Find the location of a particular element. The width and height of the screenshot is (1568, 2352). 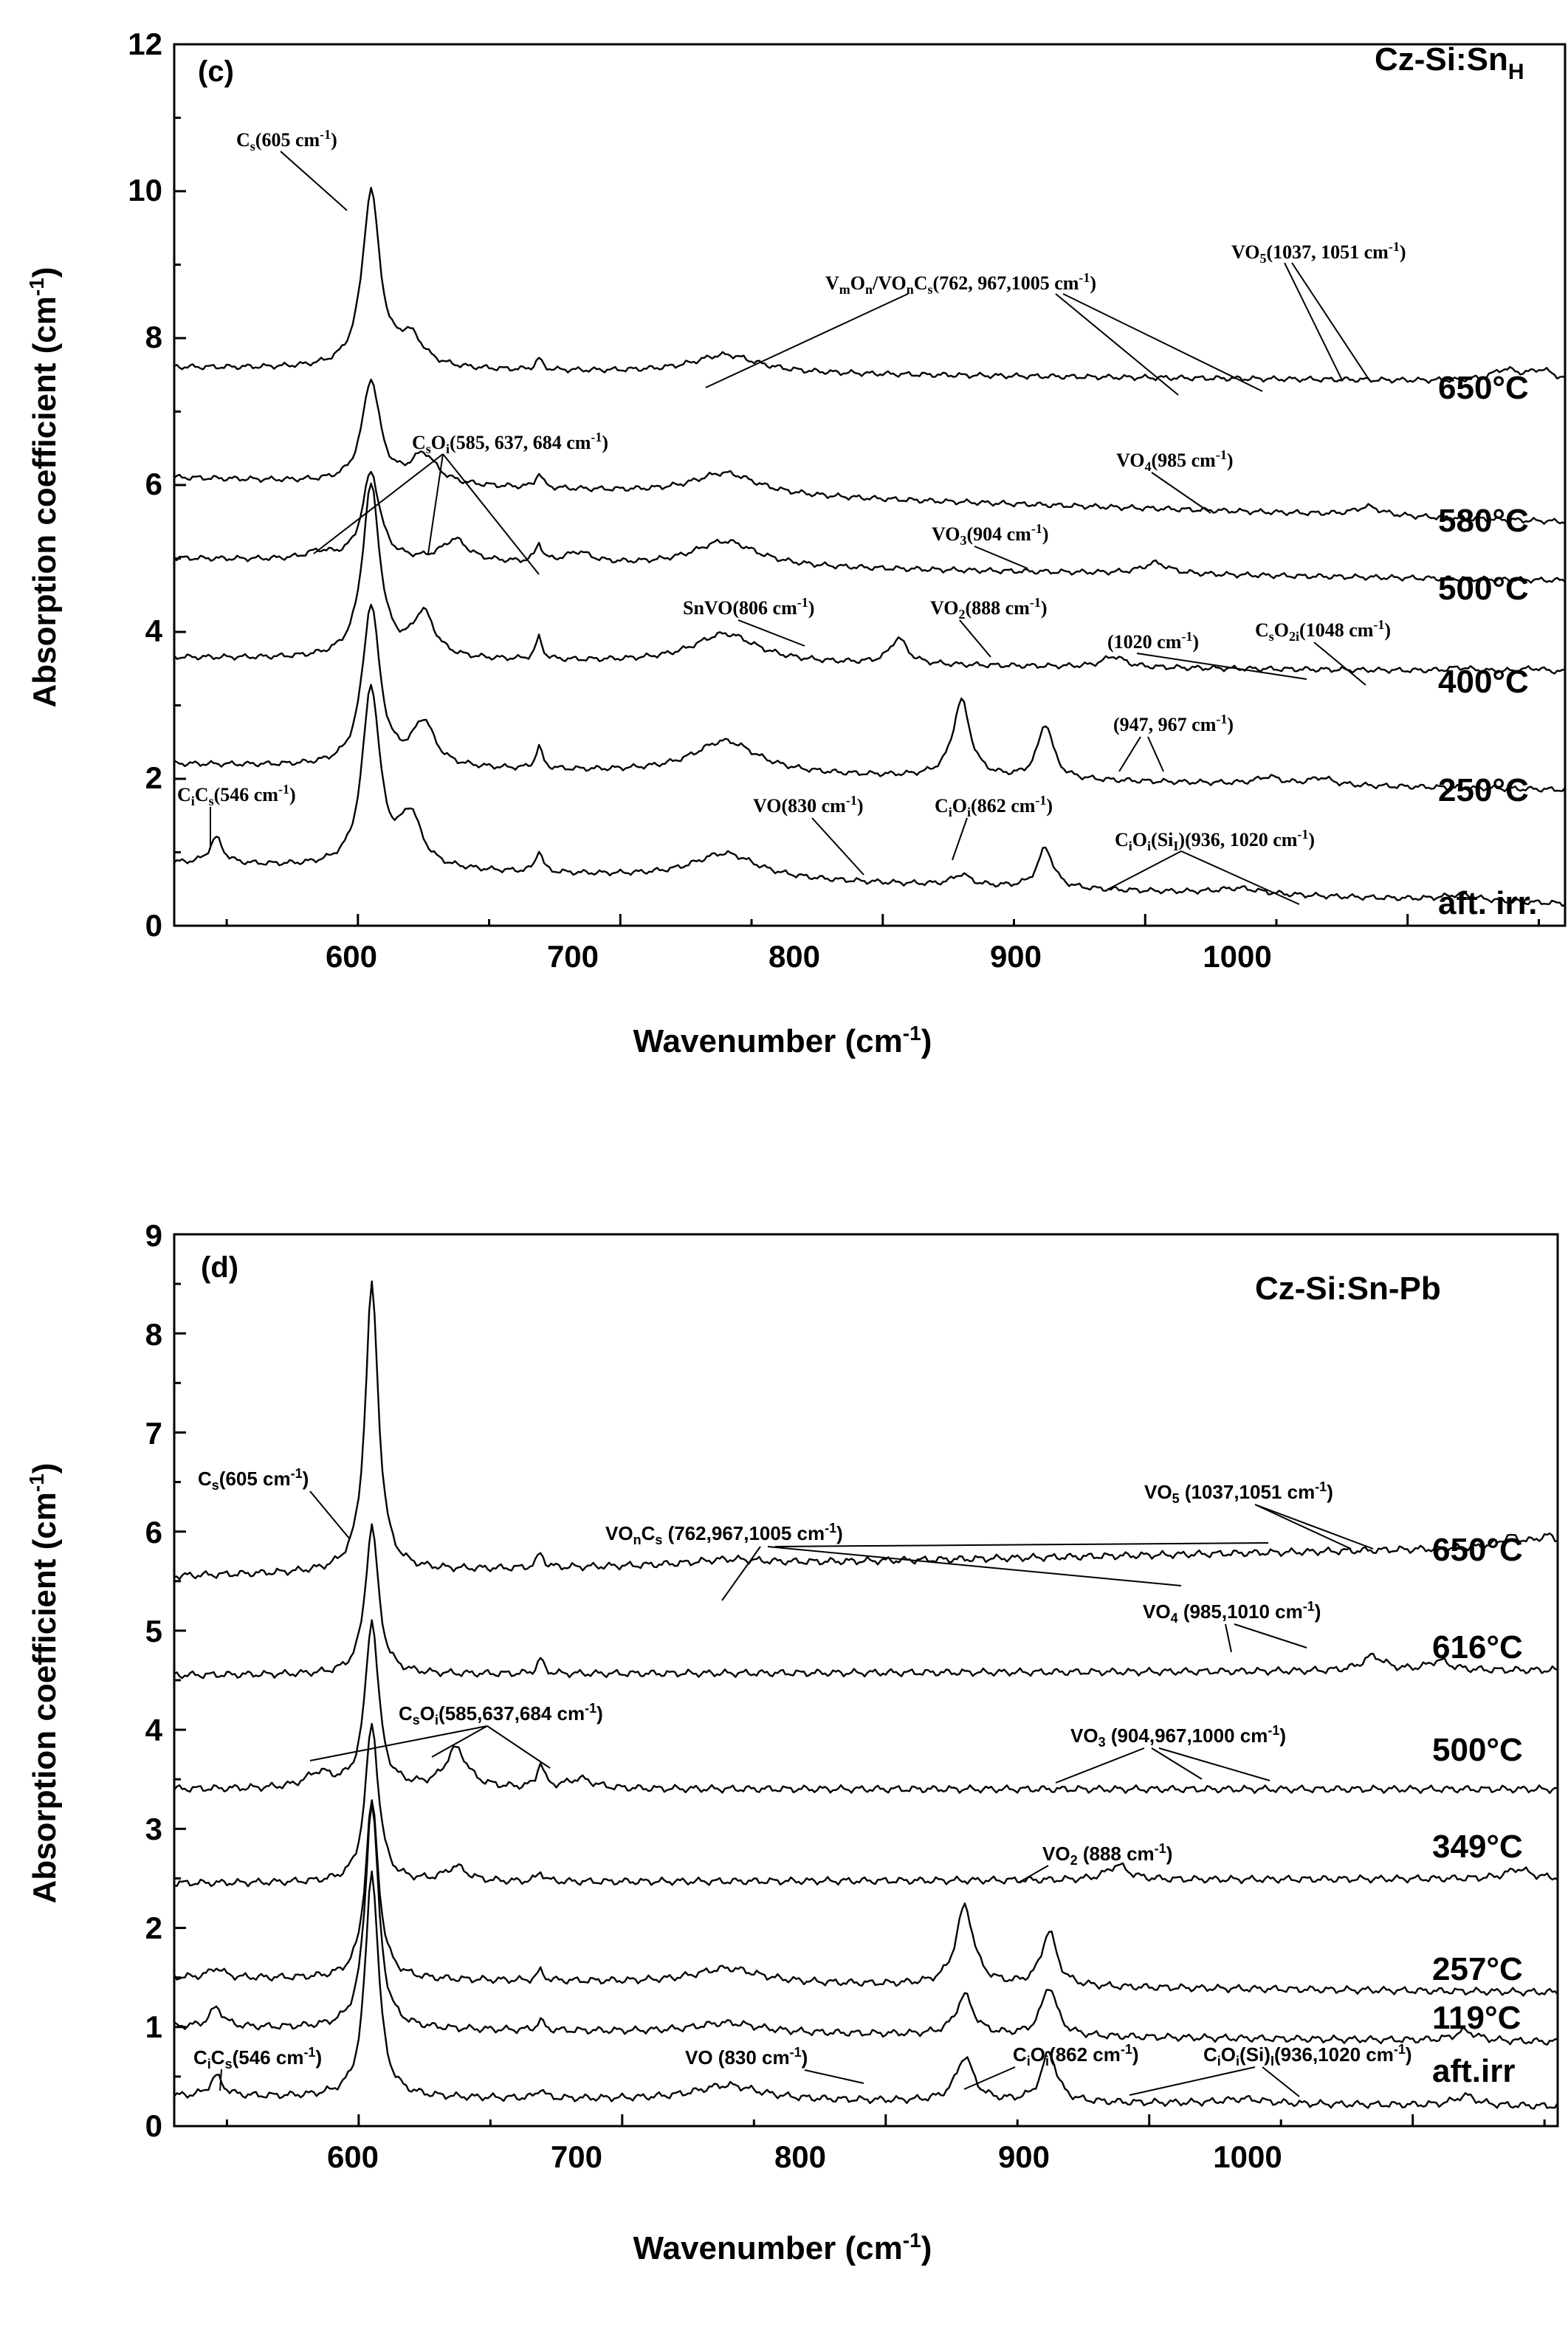

ytick-d-9: 9 is located at coordinates (153, 1235).